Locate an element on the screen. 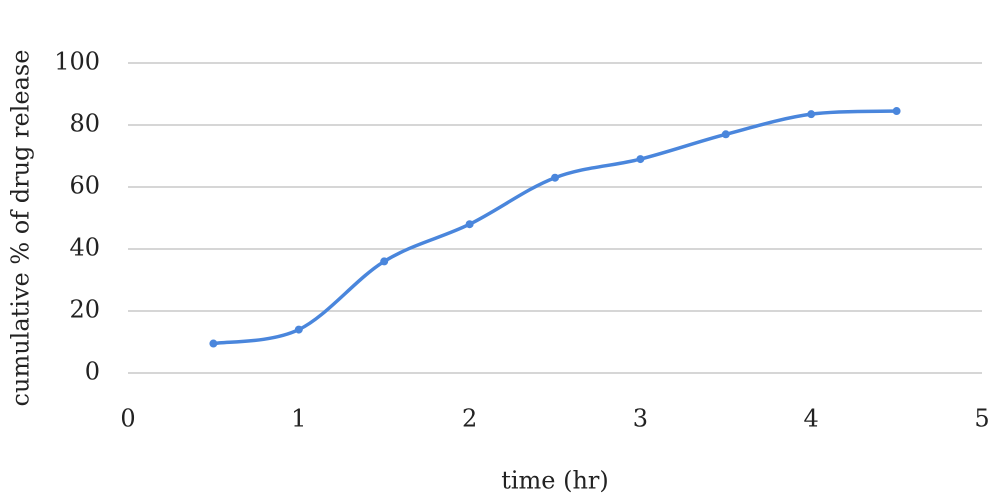 The image size is (1000, 500). x-tick-label: 0 is located at coordinates (127, 419).